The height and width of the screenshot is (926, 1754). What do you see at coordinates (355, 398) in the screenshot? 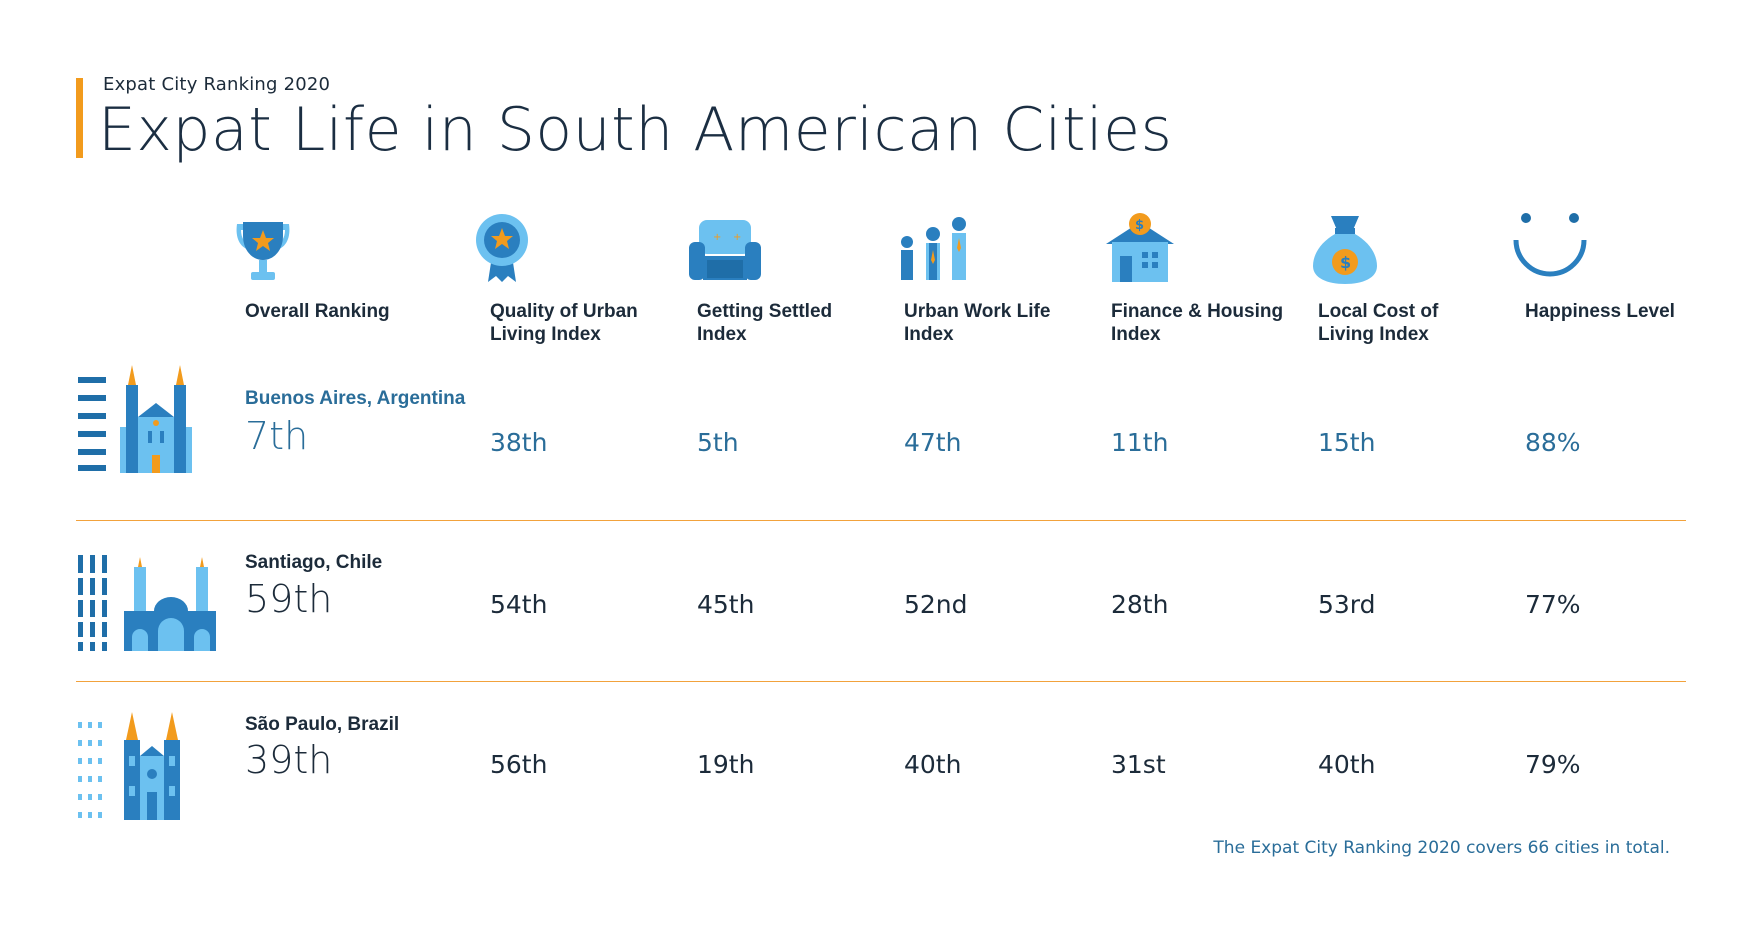
I see `city-name-buenos-aires: Buenos Aires, Argentina` at bounding box center [355, 398].